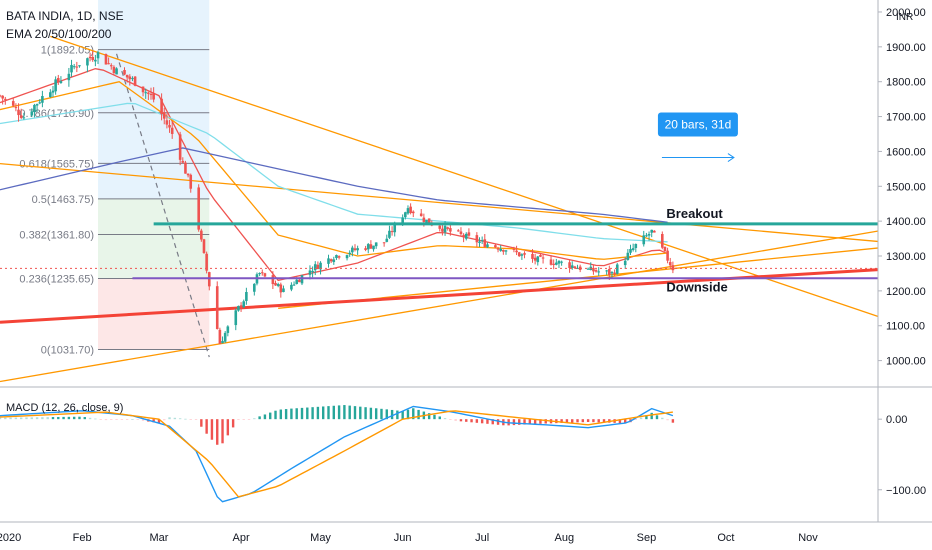  I want to click on x-tick-label: Feb, so click(82, 538).